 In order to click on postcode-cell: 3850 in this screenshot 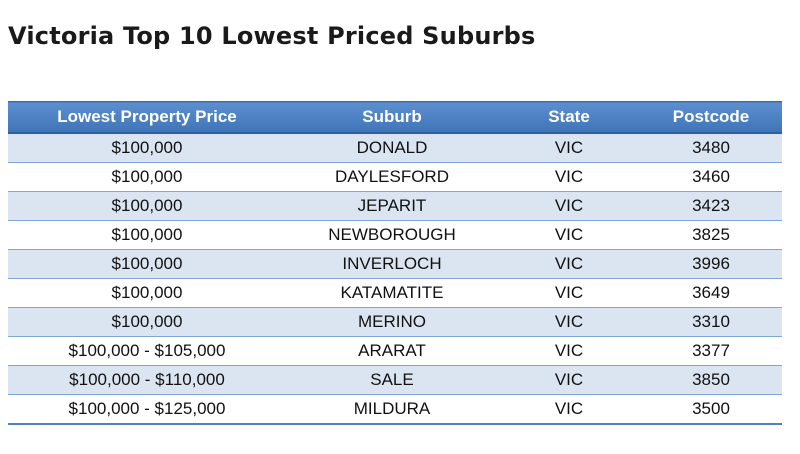, I will do `click(711, 380)`.